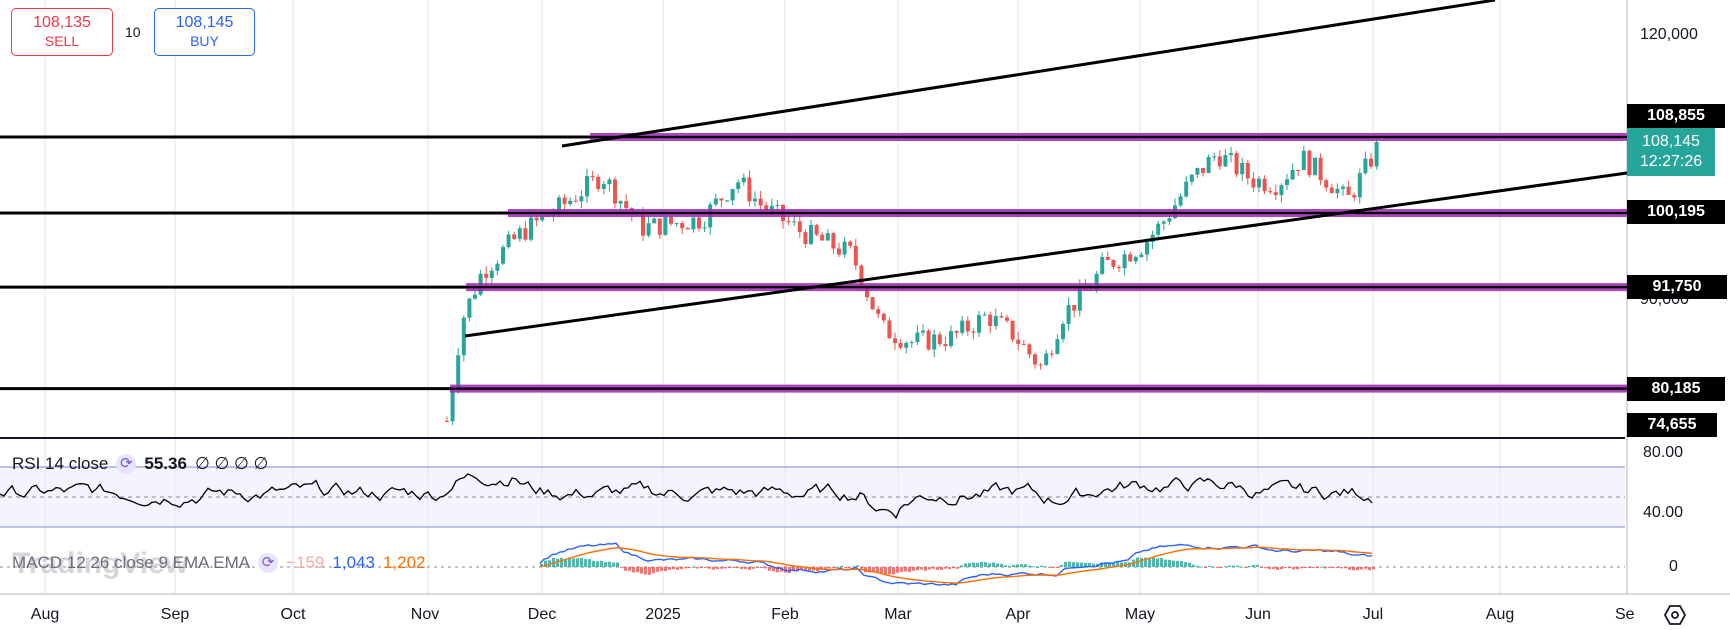 The image size is (1730, 630). I want to click on macd-hist-value: −159, so click(305, 562).